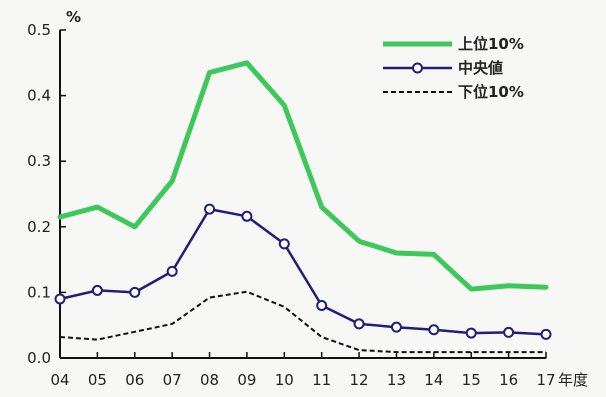 The height and width of the screenshot is (397, 606). What do you see at coordinates (417, 68) in the screenshot?
I see `legend-marker` at bounding box center [417, 68].